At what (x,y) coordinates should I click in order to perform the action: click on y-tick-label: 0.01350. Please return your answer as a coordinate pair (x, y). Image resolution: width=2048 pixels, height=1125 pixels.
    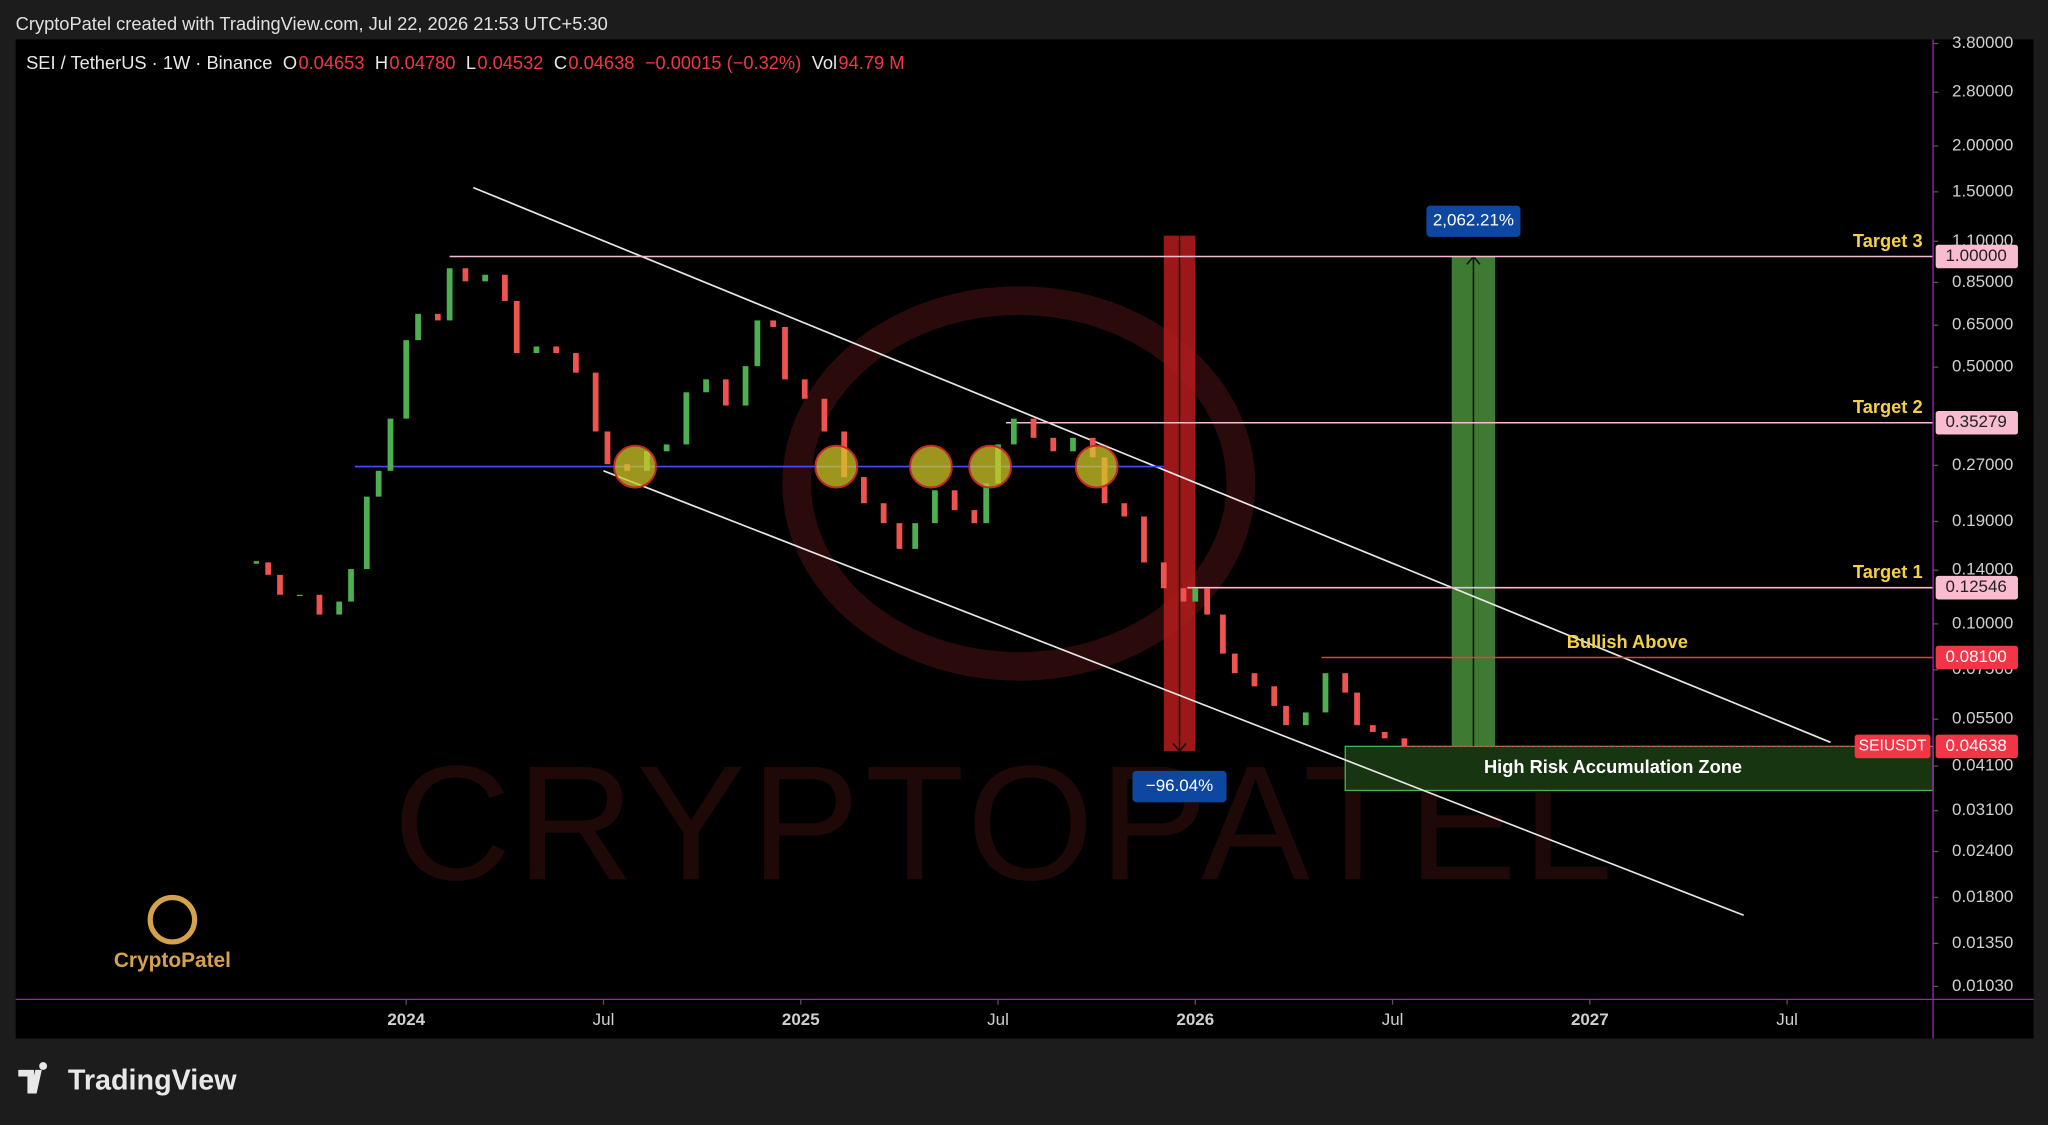
    Looking at the image, I should click on (1982, 942).